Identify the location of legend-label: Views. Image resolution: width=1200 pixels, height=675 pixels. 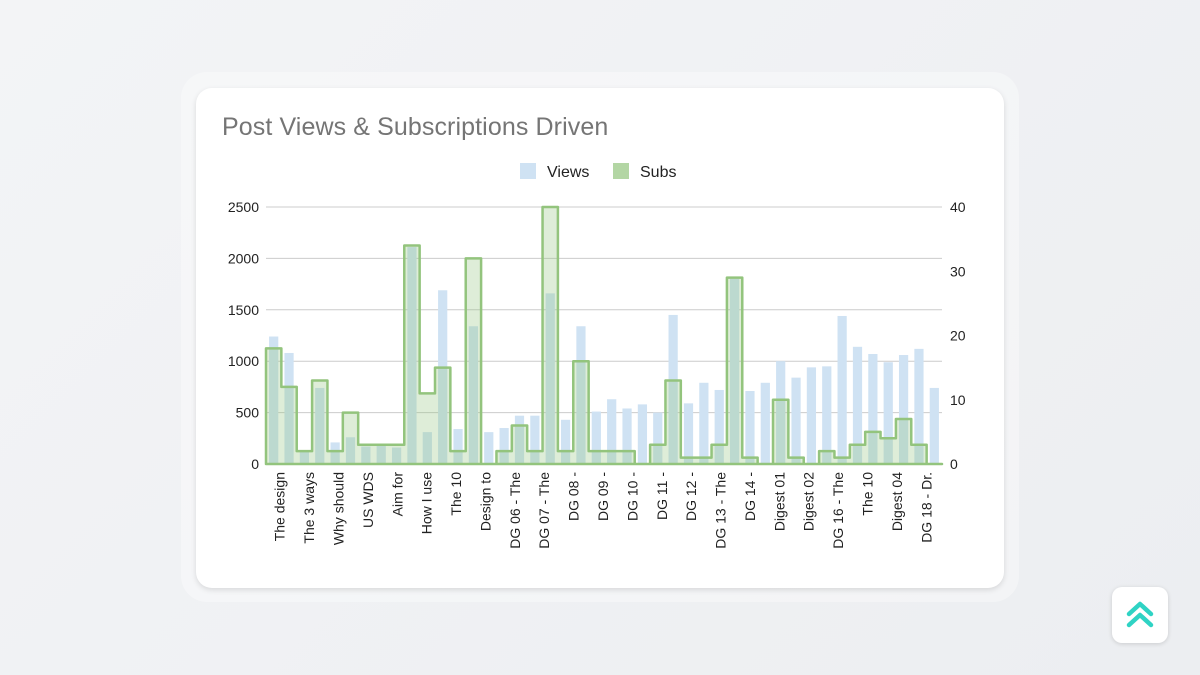
(568, 172).